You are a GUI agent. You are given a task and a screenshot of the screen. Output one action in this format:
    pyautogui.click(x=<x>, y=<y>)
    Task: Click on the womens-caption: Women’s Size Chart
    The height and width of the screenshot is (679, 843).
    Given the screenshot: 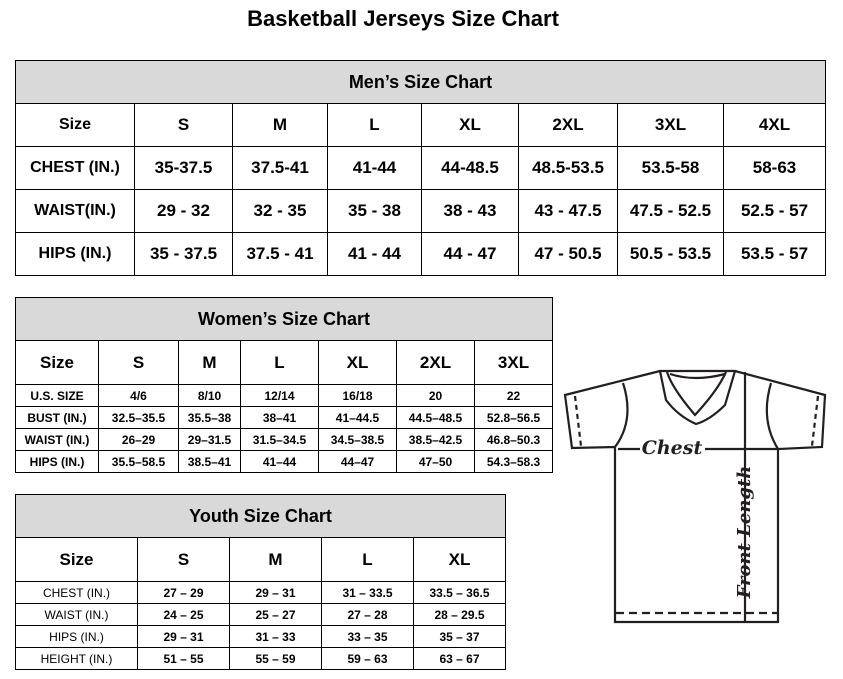 What is the action you would take?
    pyautogui.click(x=284, y=319)
    